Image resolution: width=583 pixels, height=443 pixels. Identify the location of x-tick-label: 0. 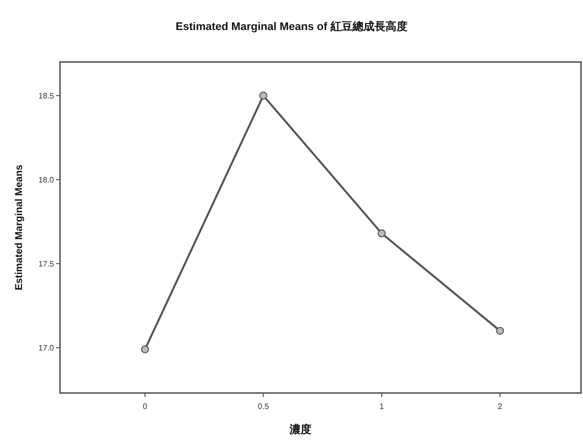
(145, 406).